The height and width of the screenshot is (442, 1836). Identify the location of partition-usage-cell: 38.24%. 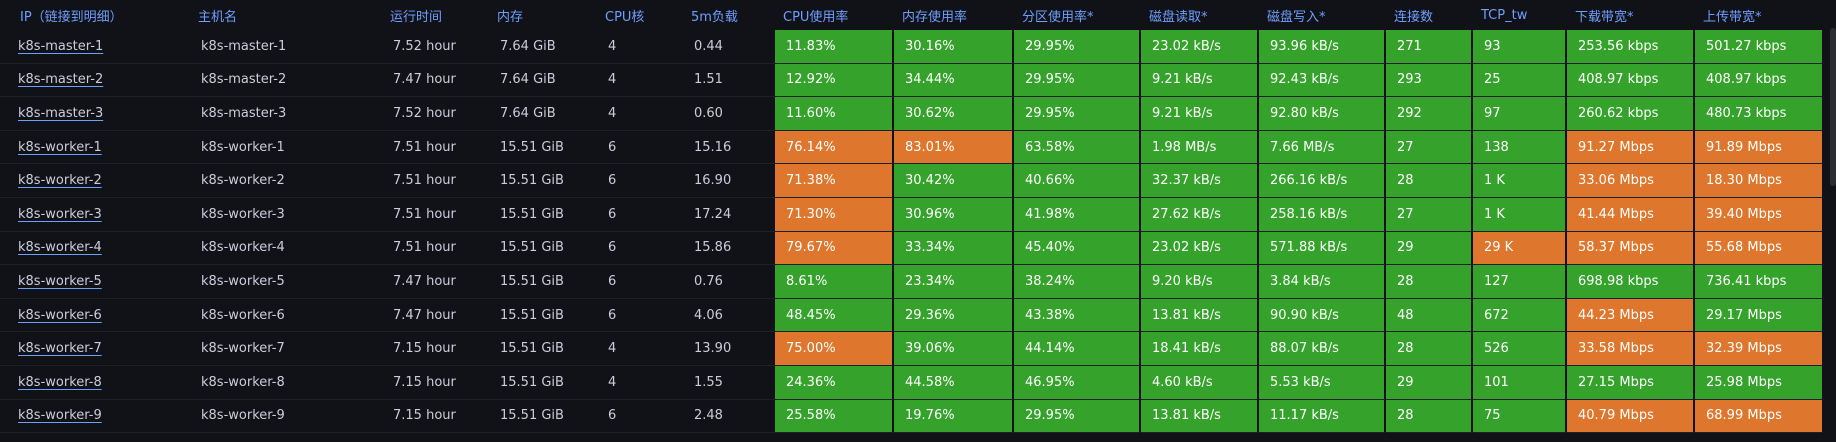
(1077, 282).